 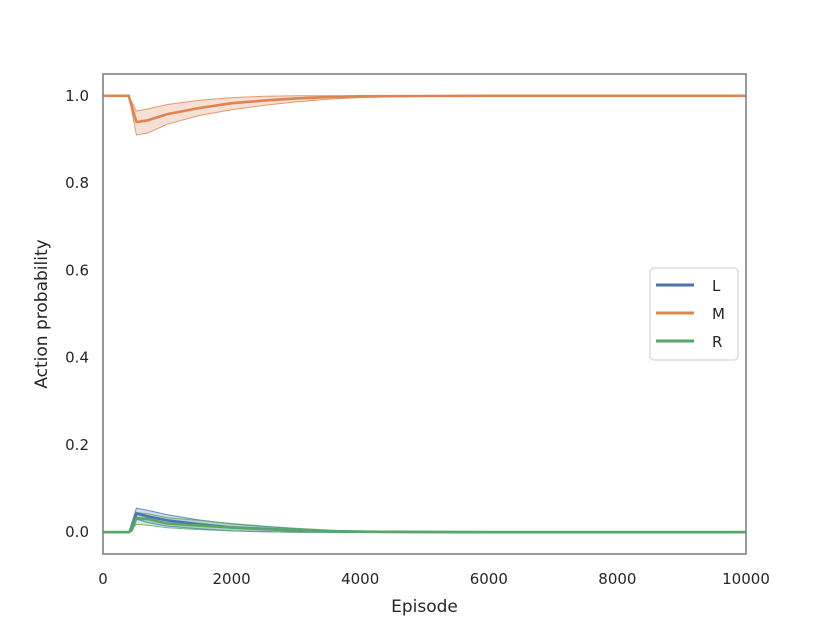 I want to click on legend-label-R: R, so click(x=717, y=342).